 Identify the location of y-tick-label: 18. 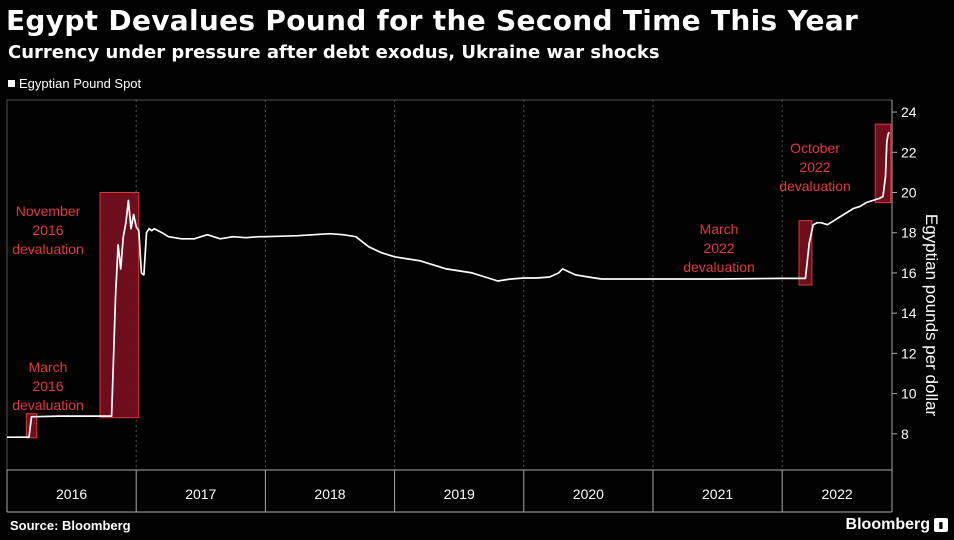
(909, 233).